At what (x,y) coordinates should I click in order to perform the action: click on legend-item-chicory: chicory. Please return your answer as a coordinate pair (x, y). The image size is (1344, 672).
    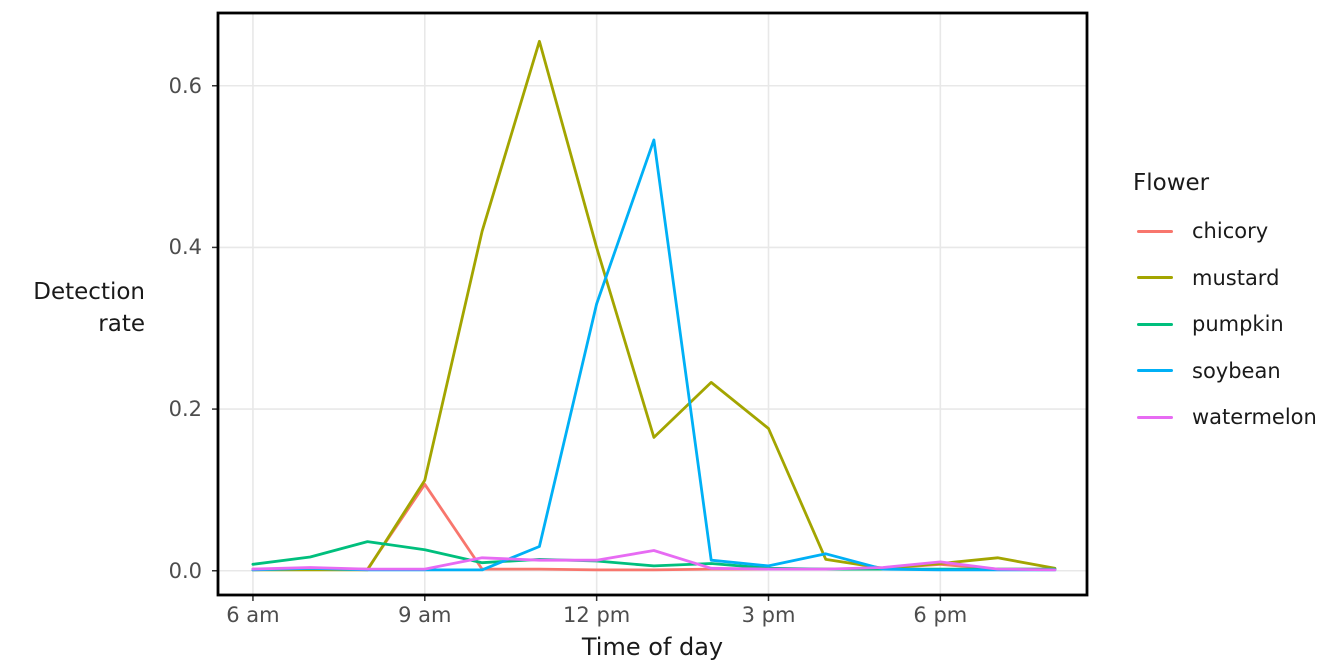
    Looking at the image, I should click on (1225, 231).